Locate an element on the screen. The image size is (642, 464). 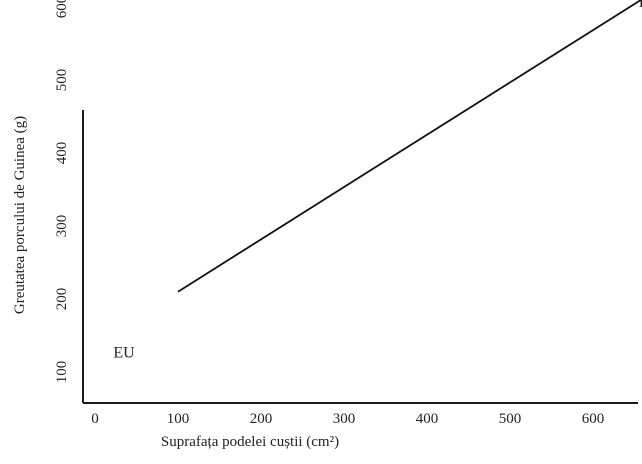
y-tick-label: 100 is located at coordinates (62, 372).